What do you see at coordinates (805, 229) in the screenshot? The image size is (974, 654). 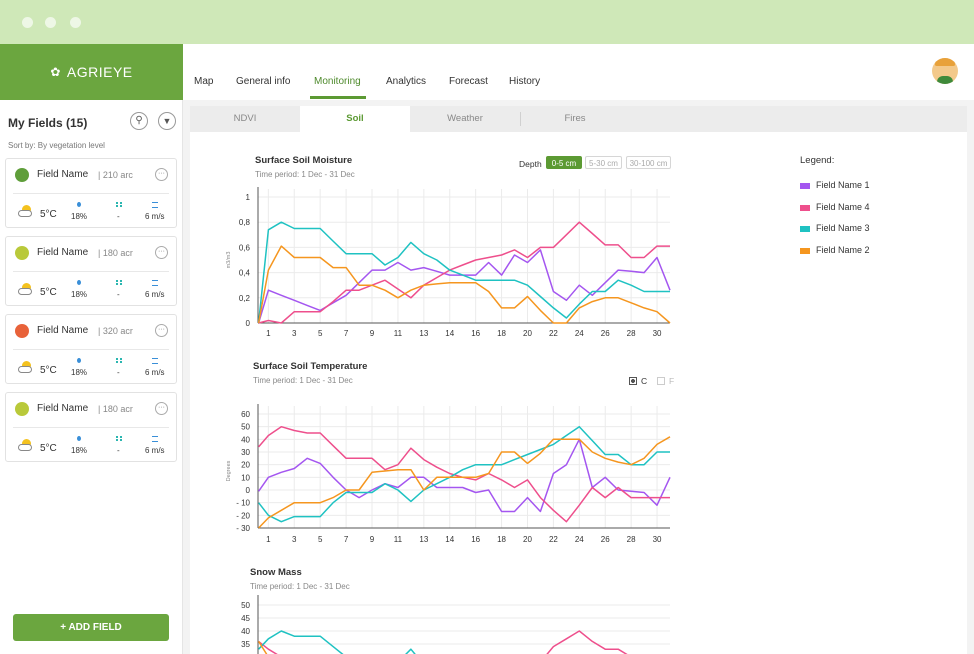 I see `legend-swatch` at bounding box center [805, 229].